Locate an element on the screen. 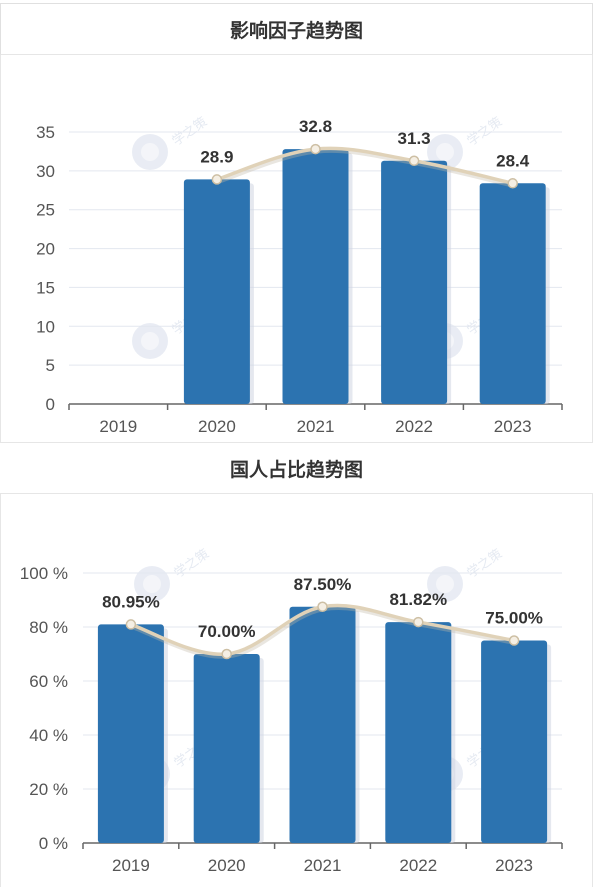  chart1-x-tick-label: 2020 is located at coordinates (217, 426).